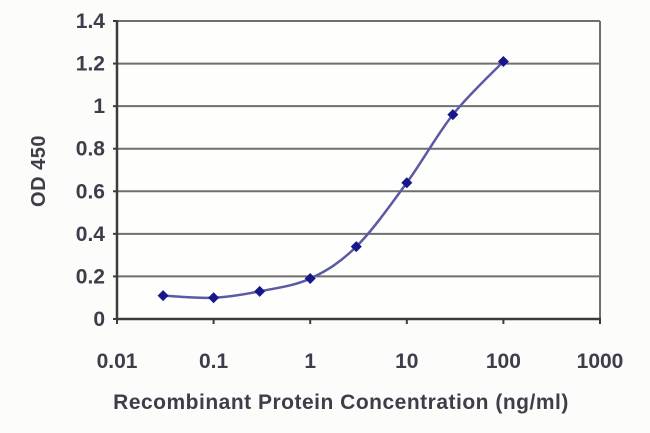 The width and height of the screenshot is (650, 433). What do you see at coordinates (600, 361) in the screenshot?
I see `x-tick-label: 1000` at bounding box center [600, 361].